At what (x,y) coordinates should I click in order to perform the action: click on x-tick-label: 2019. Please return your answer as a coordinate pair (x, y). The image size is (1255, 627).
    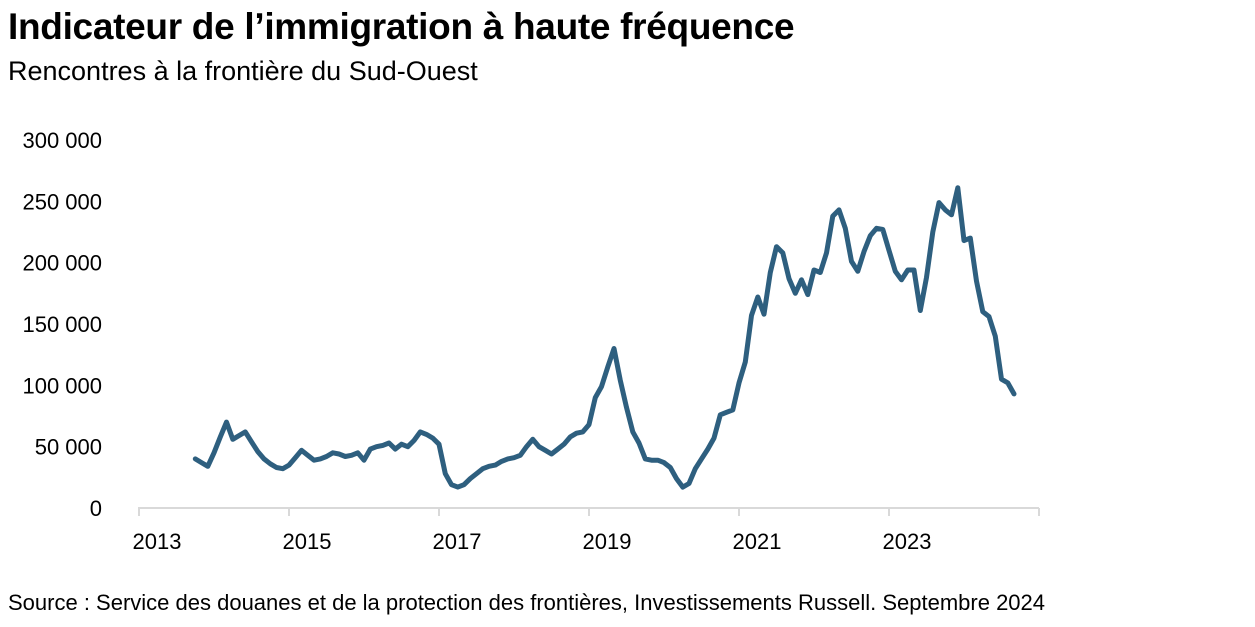
    Looking at the image, I should click on (607, 541).